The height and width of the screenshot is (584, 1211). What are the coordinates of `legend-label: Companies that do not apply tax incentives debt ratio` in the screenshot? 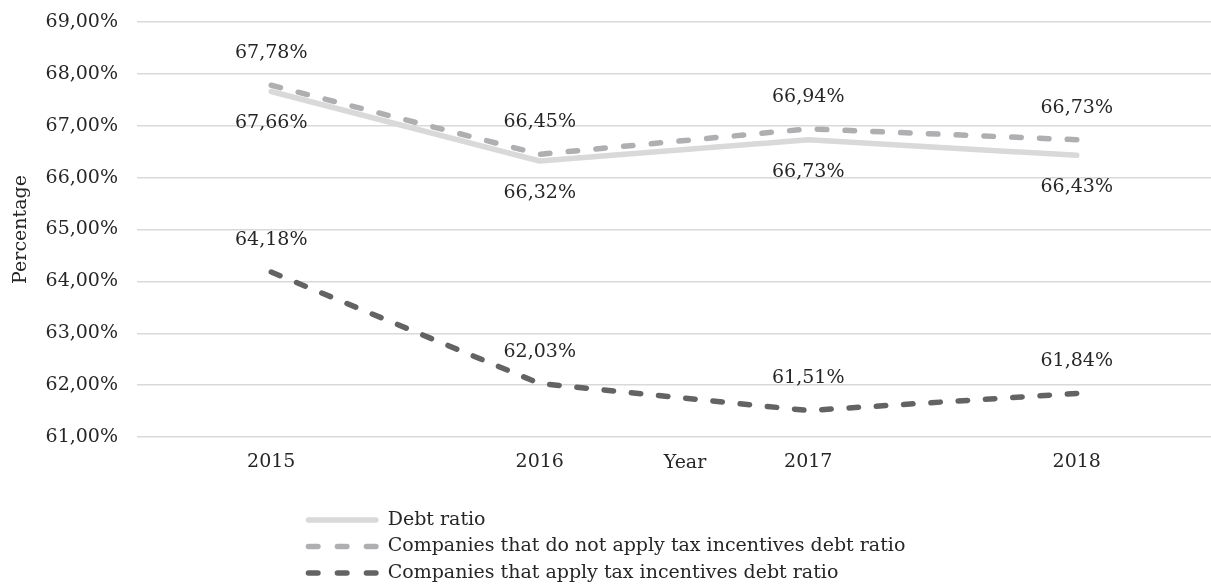 It's located at (646, 544).